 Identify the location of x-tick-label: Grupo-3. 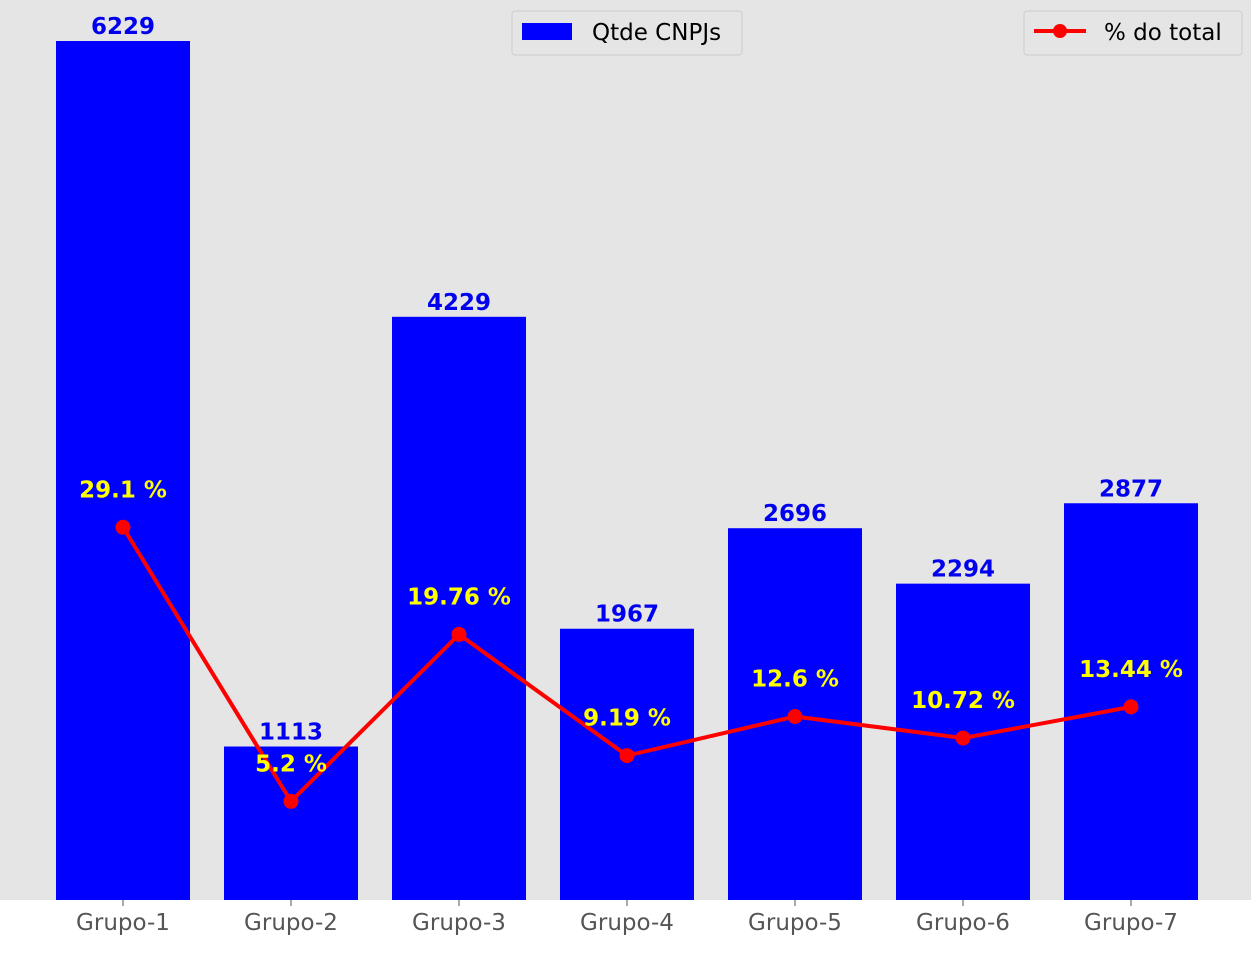
(459, 923).